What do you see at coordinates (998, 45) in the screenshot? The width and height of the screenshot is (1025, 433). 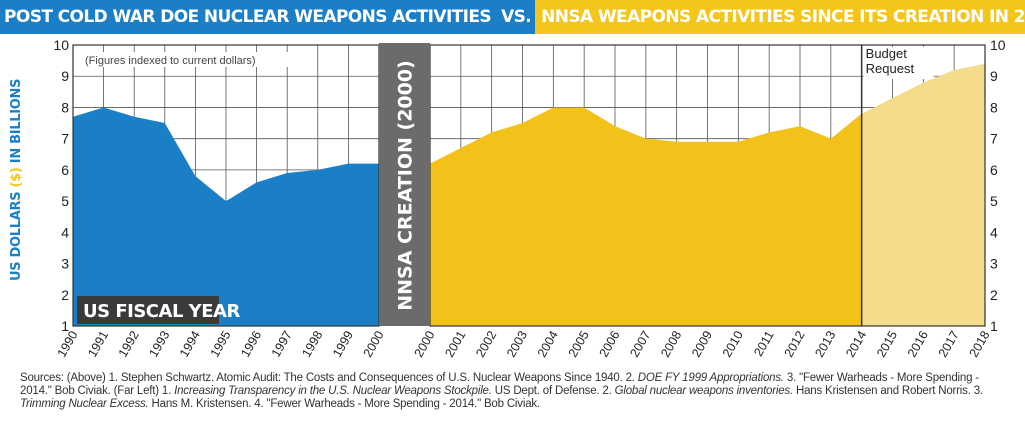 I see `y-tick-label-right: 10` at bounding box center [998, 45].